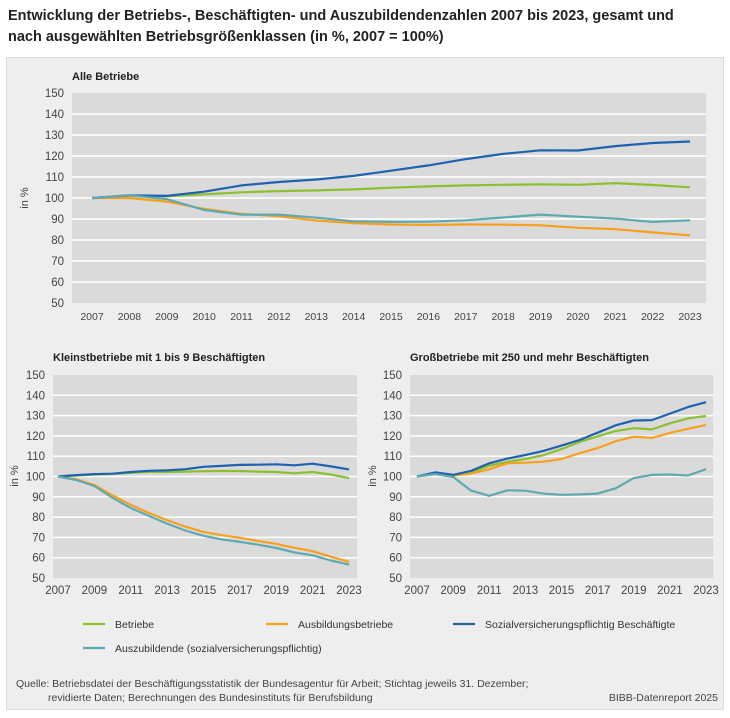 The width and height of the screenshot is (730, 718). What do you see at coordinates (354, 317) in the screenshot?
I see `x-tick-label: 2014` at bounding box center [354, 317].